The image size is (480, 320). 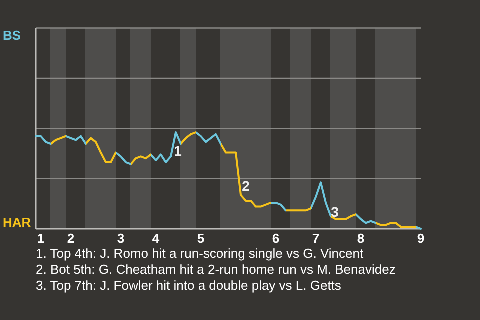 I want to click on text: BS, so click(x=12, y=35).